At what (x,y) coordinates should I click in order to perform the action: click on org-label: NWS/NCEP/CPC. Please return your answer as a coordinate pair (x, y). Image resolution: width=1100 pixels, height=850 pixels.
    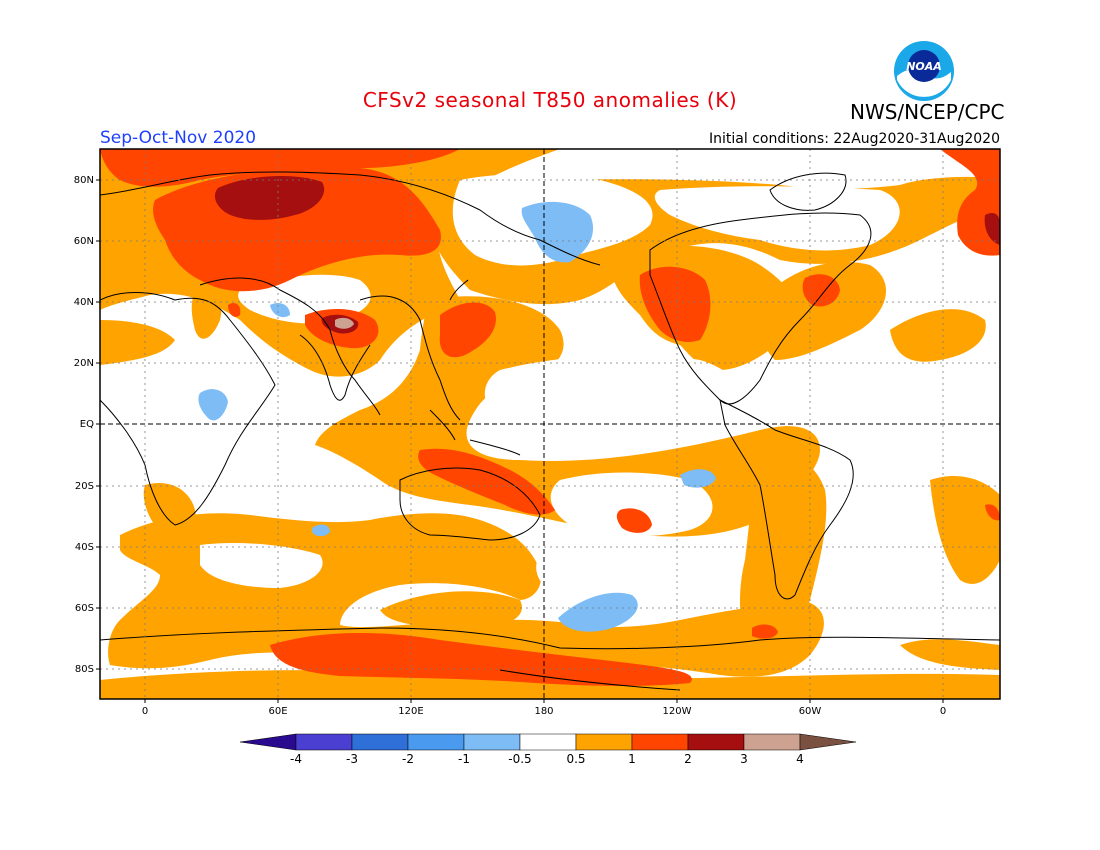
    Looking at the image, I should click on (927, 112).